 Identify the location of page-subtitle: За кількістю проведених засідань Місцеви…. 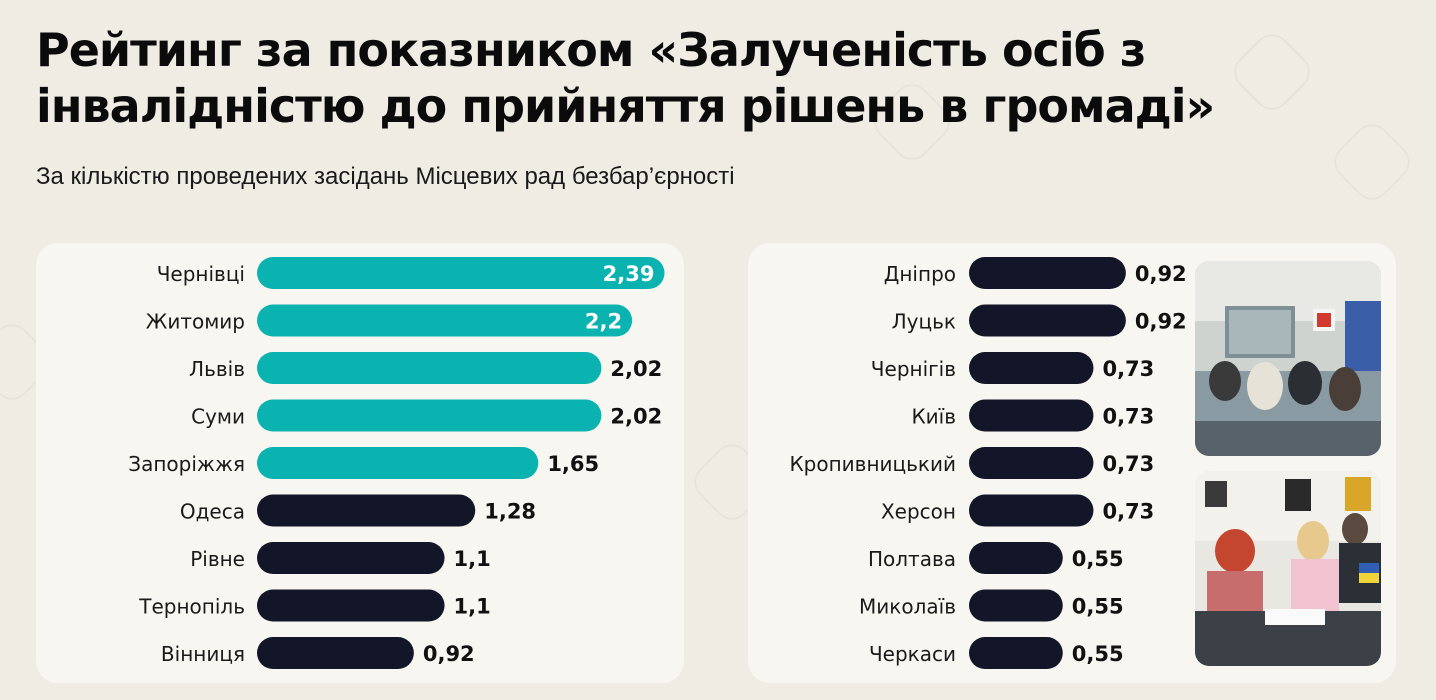
(385, 176).